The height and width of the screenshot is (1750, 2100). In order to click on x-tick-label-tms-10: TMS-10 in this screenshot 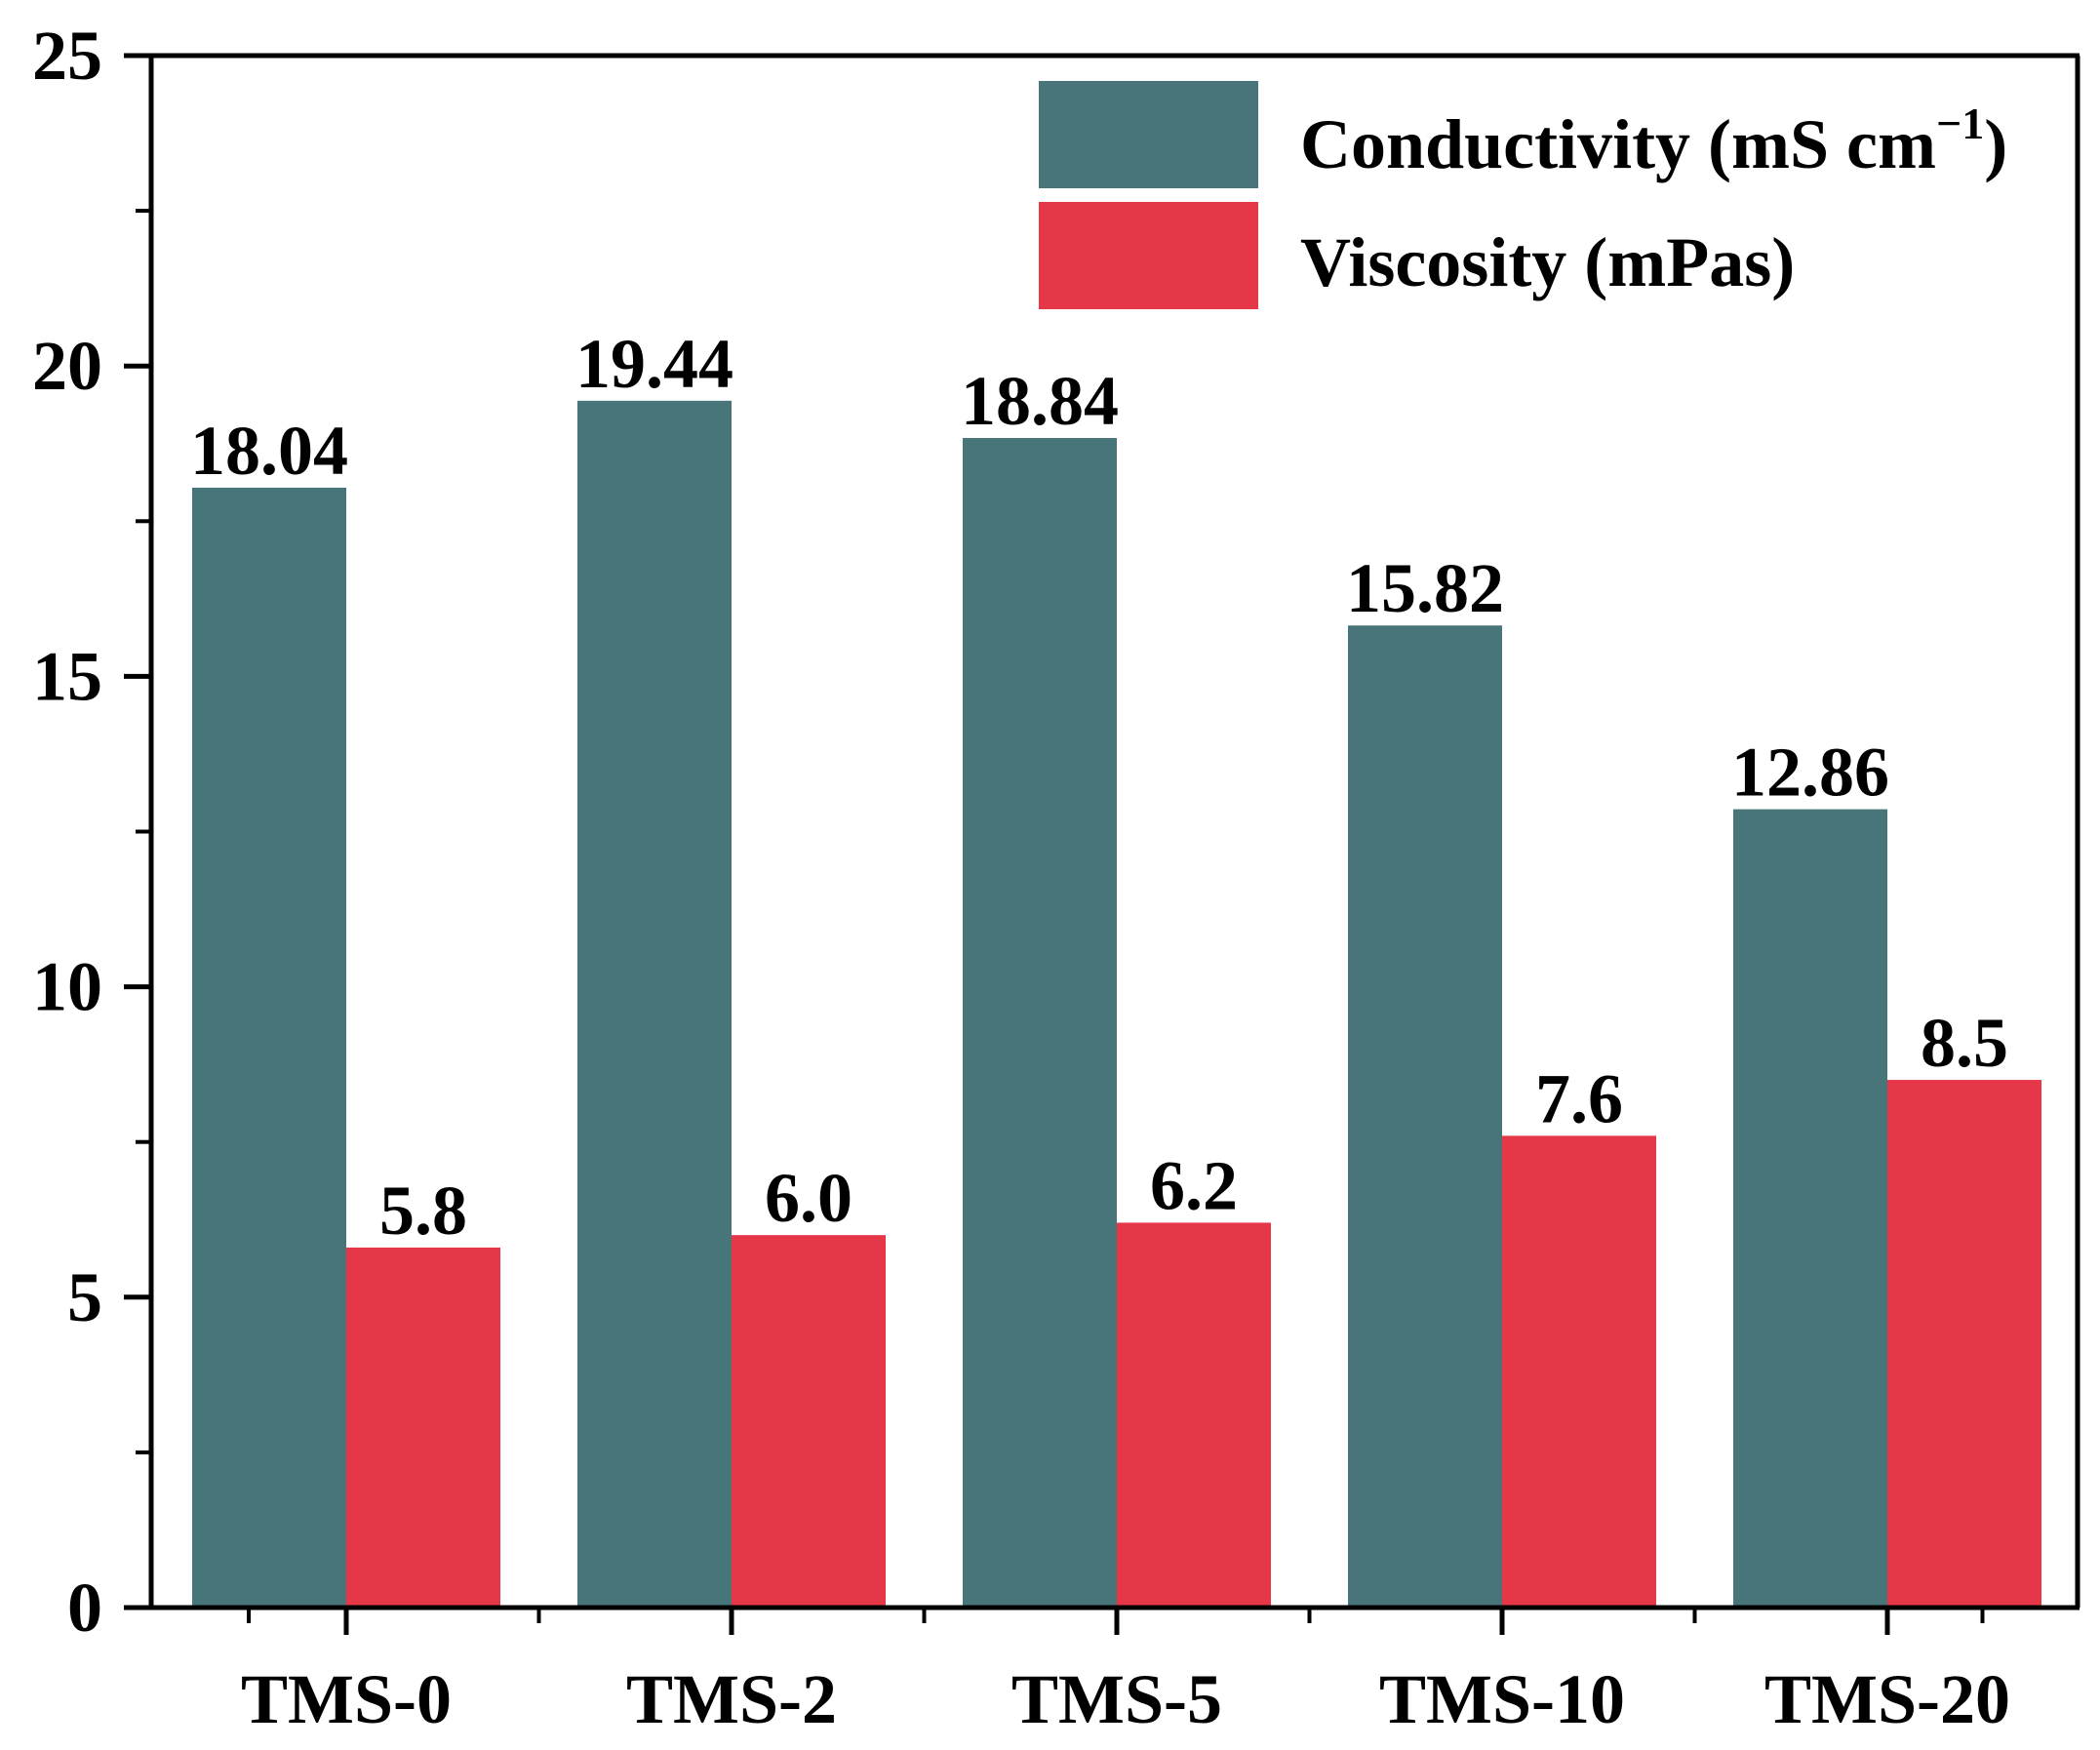, I will do `click(1502, 1699)`.